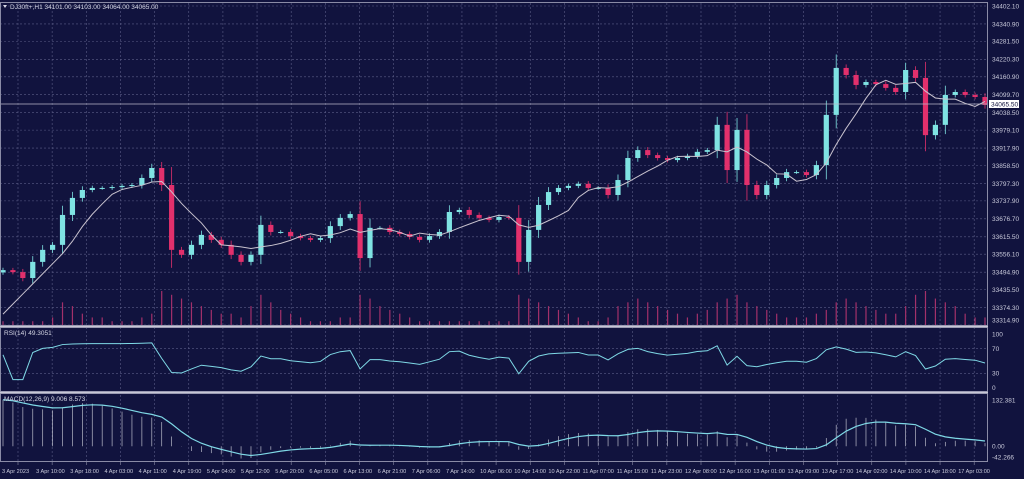 The width and height of the screenshot is (1024, 479). I want to click on macd-panel-border, so click(494, 427).